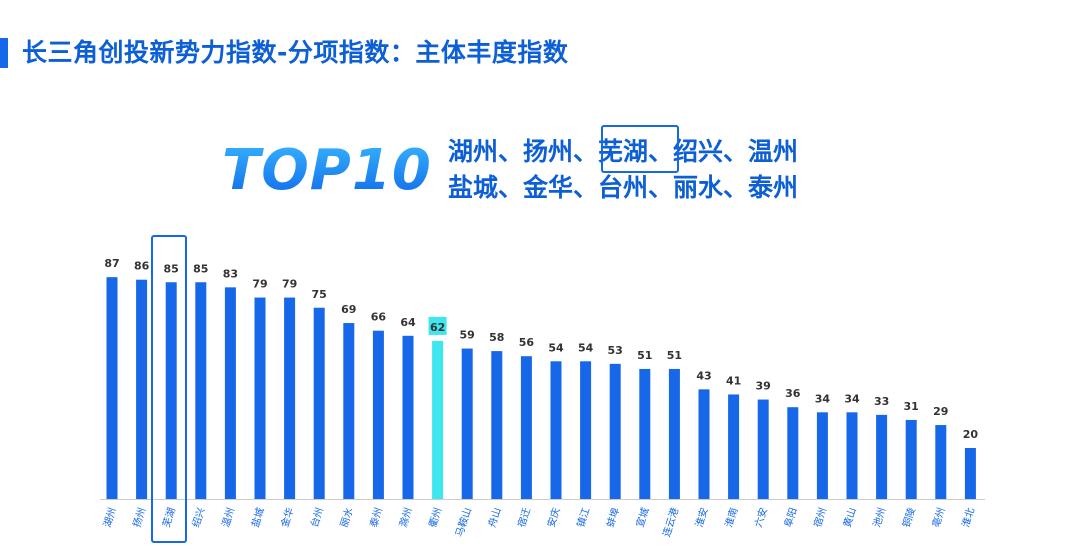 Image resolution: width=1080 pixels, height=551 pixels. I want to click on category-tick-label: 淮北, so click(969, 517).